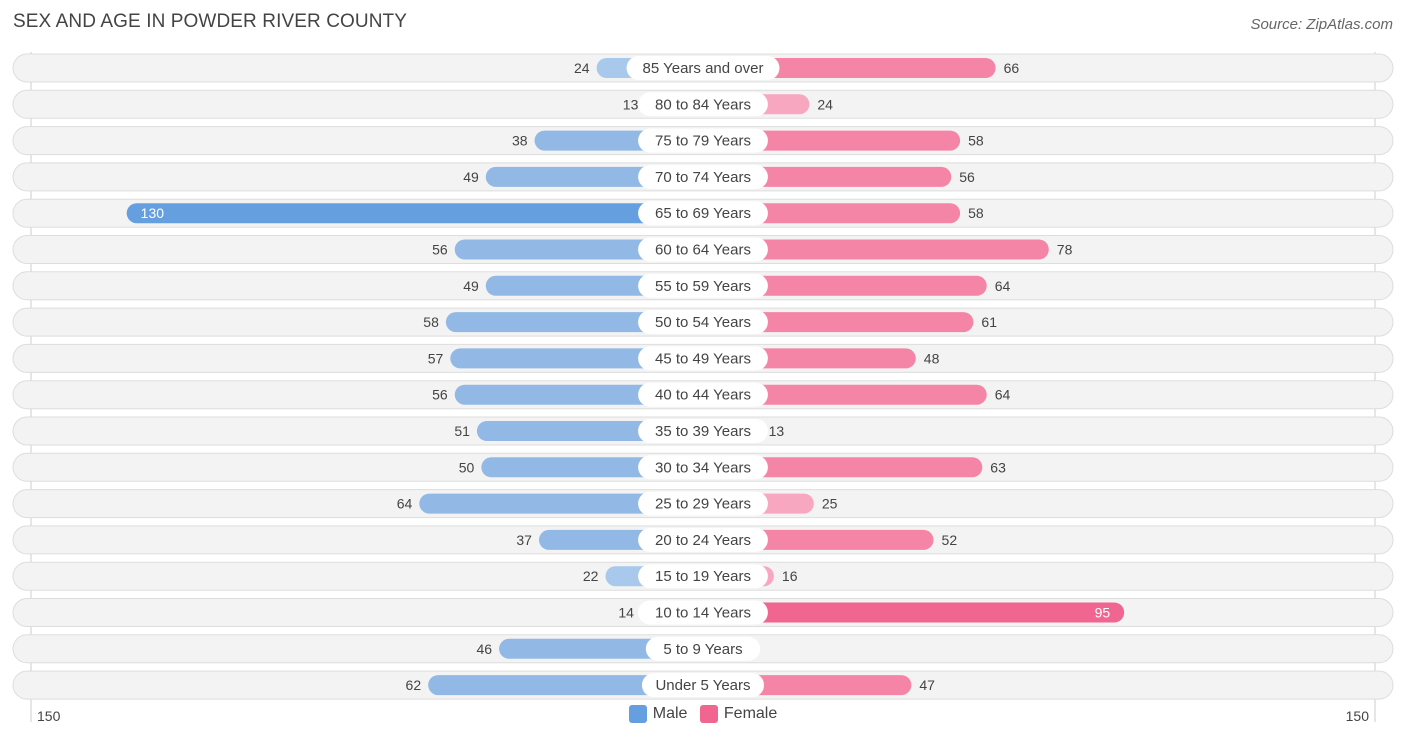 The width and height of the screenshot is (1406, 740). I want to click on source-note: Source: ZipAtlas.com, so click(1321, 24).